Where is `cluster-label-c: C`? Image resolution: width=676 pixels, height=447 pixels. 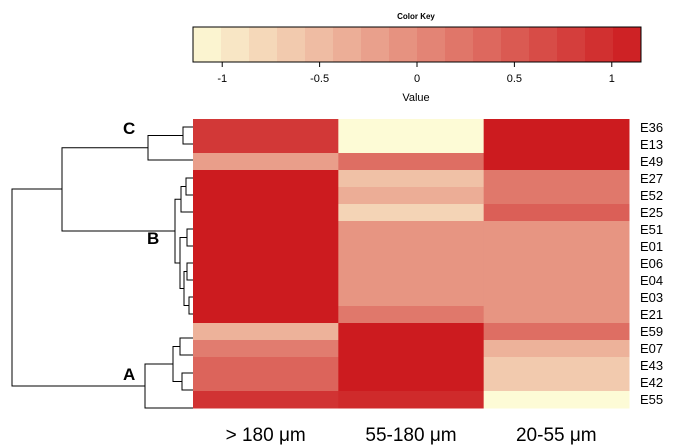
cluster-label-c: C is located at coordinates (129, 128).